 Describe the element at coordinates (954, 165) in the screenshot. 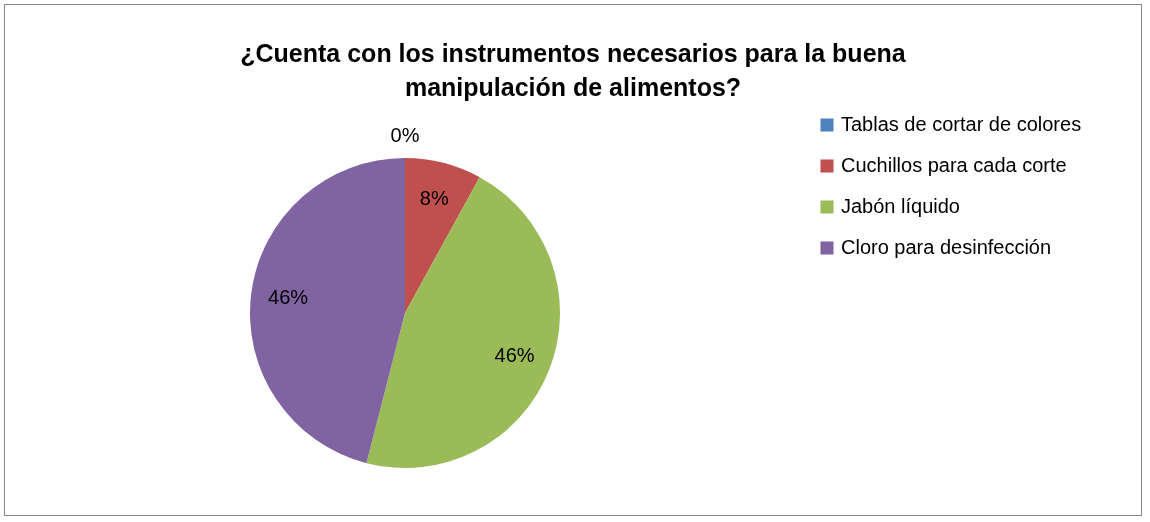

I see `legend-label: Cuchillos para cada corte` at that location.